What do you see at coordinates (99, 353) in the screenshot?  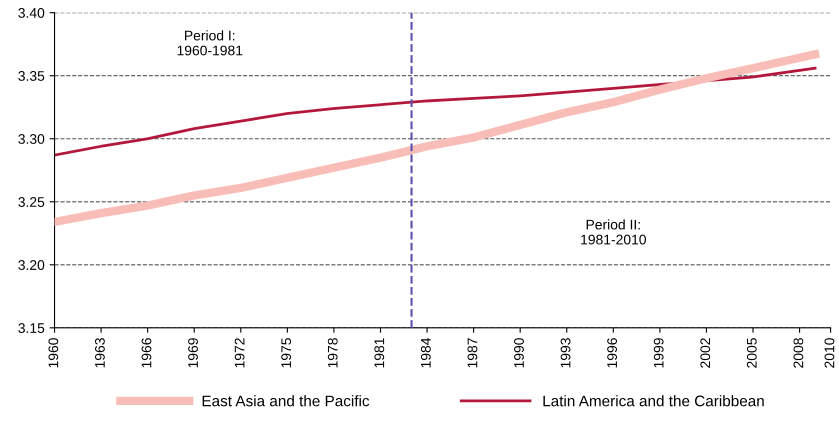 I see `x-tick-label: 1963` at bounding box center [99, 353].